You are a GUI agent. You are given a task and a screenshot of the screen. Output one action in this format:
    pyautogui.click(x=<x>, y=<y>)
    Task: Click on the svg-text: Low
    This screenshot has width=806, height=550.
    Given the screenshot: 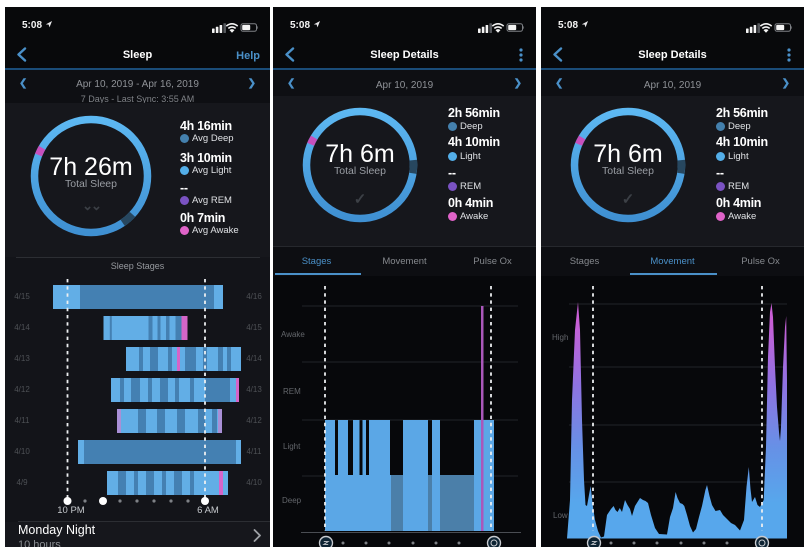 What is the action you would take?
    pyautogui.click(x=560, y=515)
    